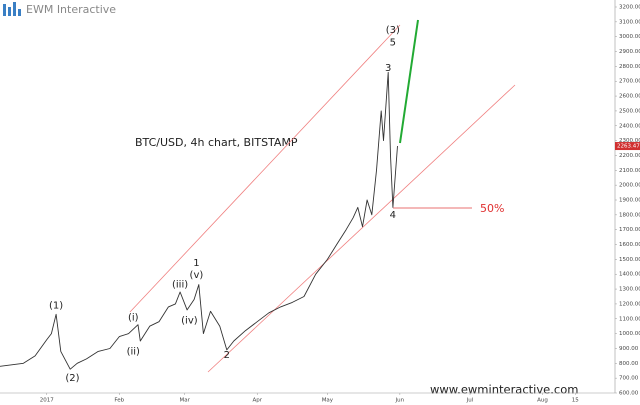 Image resolution: width=640 pixels, height=405 pixels. Describe the element at coordinates (133, 351) in the screenshot. I see `wave-label: (ii)` at that location.